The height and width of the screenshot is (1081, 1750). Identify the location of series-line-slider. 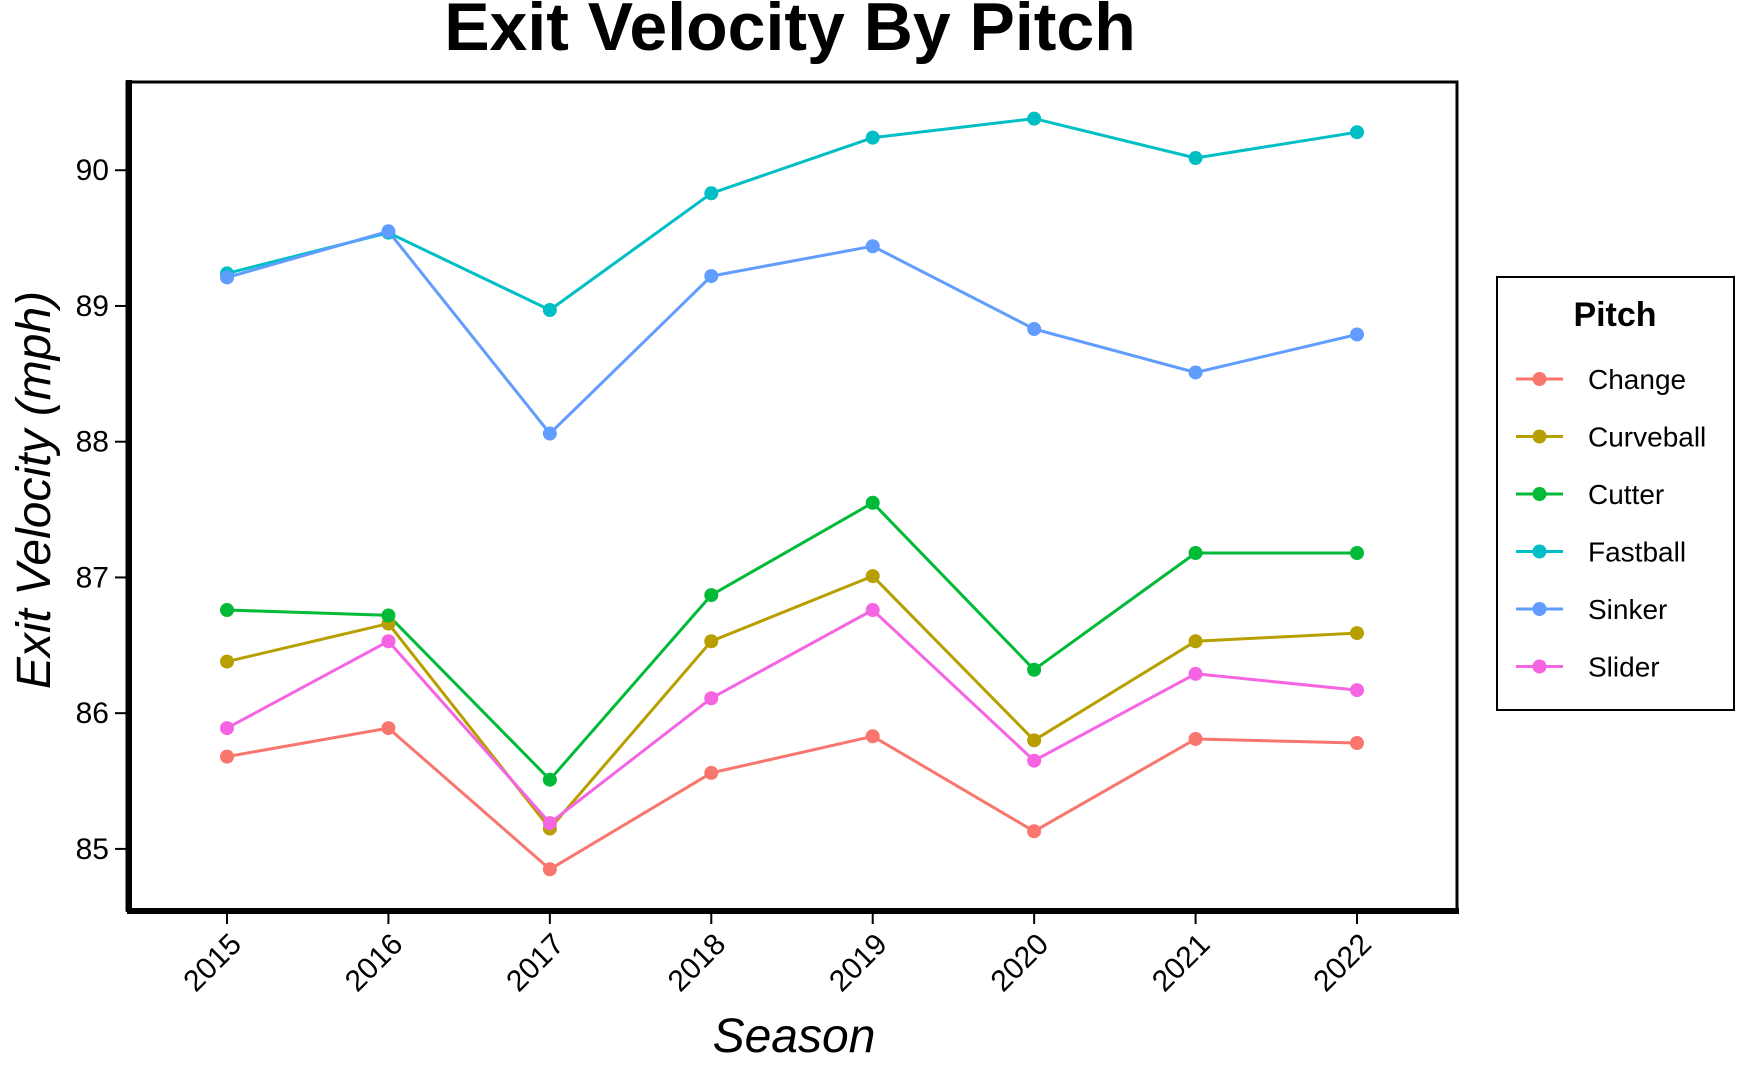
(792, 716).